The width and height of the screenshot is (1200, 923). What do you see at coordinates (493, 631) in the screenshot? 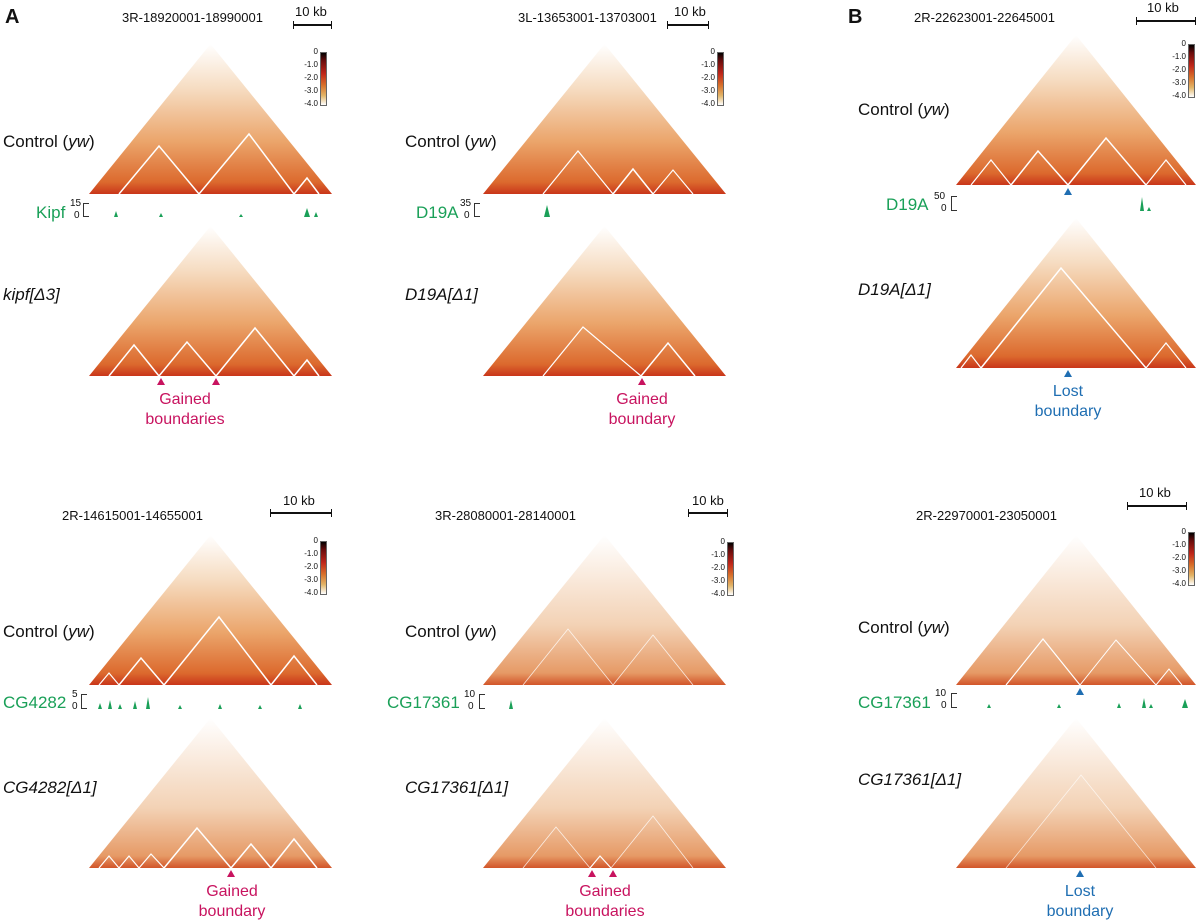
I see `control-suffix: )` at bounding box center [493, 631].